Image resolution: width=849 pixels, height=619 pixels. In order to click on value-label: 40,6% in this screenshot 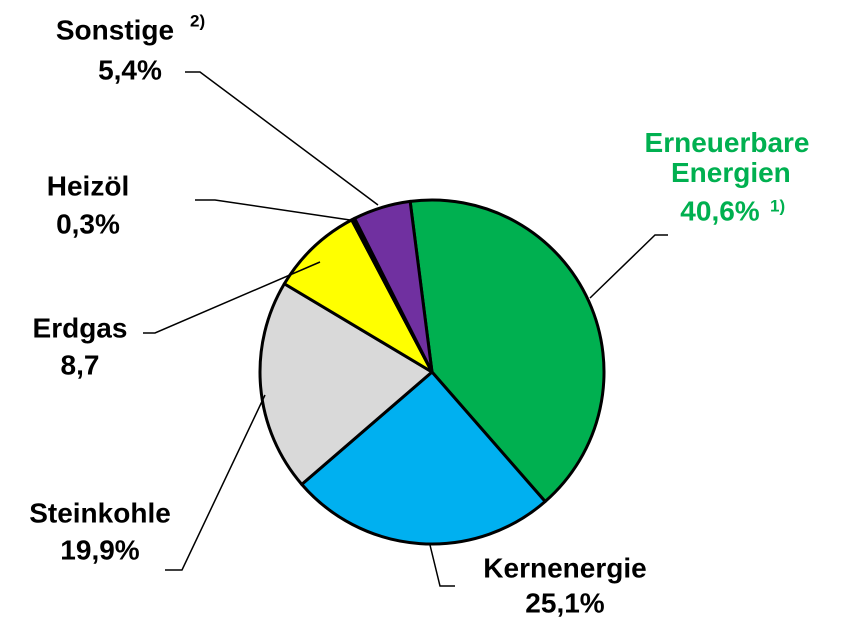, I will do `click(719, 210)`.